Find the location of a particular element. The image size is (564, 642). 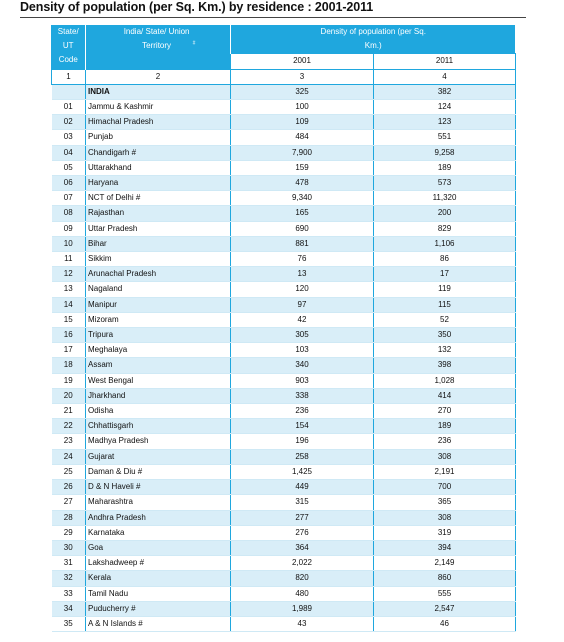

density-2001: 9,340 is located at coordinates (302, 198).